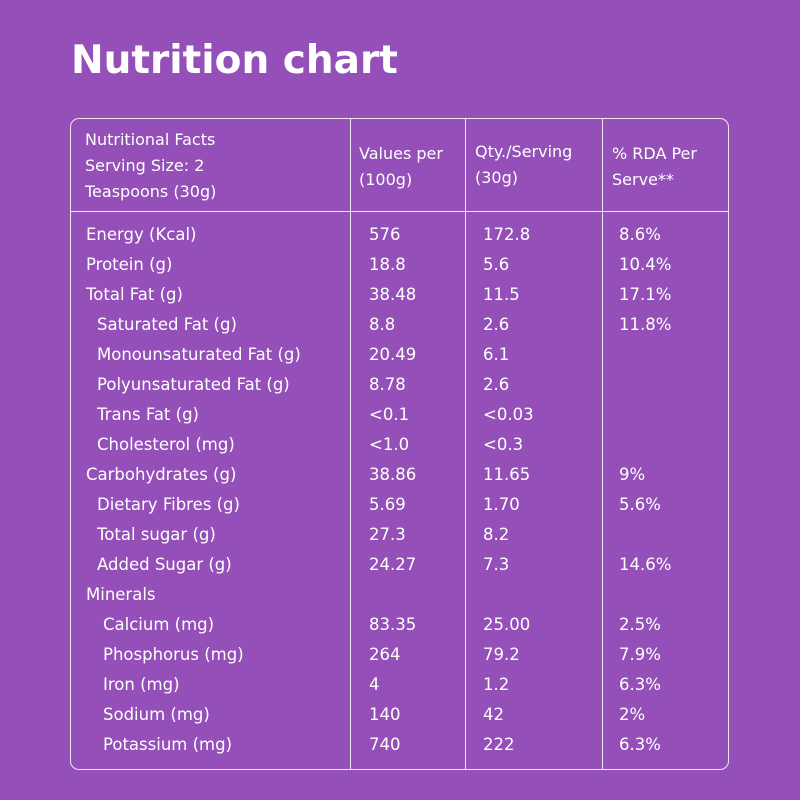 Image resolution: width=800 pixels, height=800 pixels. What do you see at coordinates (399, 685) in the screenshot?
I see `table-row: Iron (mg) 4 1.2 6.3%` at bounding box center [399, 685].